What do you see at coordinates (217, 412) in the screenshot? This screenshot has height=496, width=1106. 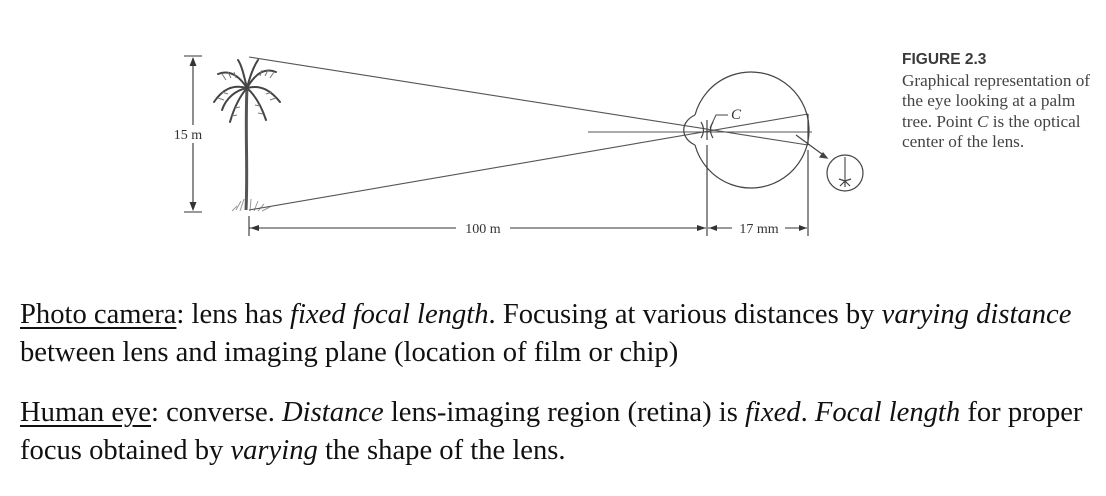 I see `text-run: : converse.` at bounding box center [217, 412].